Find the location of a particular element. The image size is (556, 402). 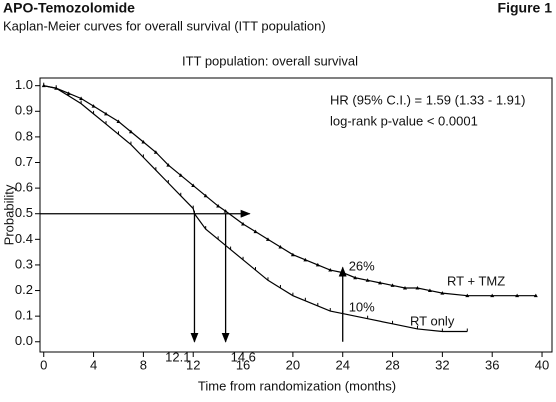

median-label: 12.1 is located at coordinates (177, 356).